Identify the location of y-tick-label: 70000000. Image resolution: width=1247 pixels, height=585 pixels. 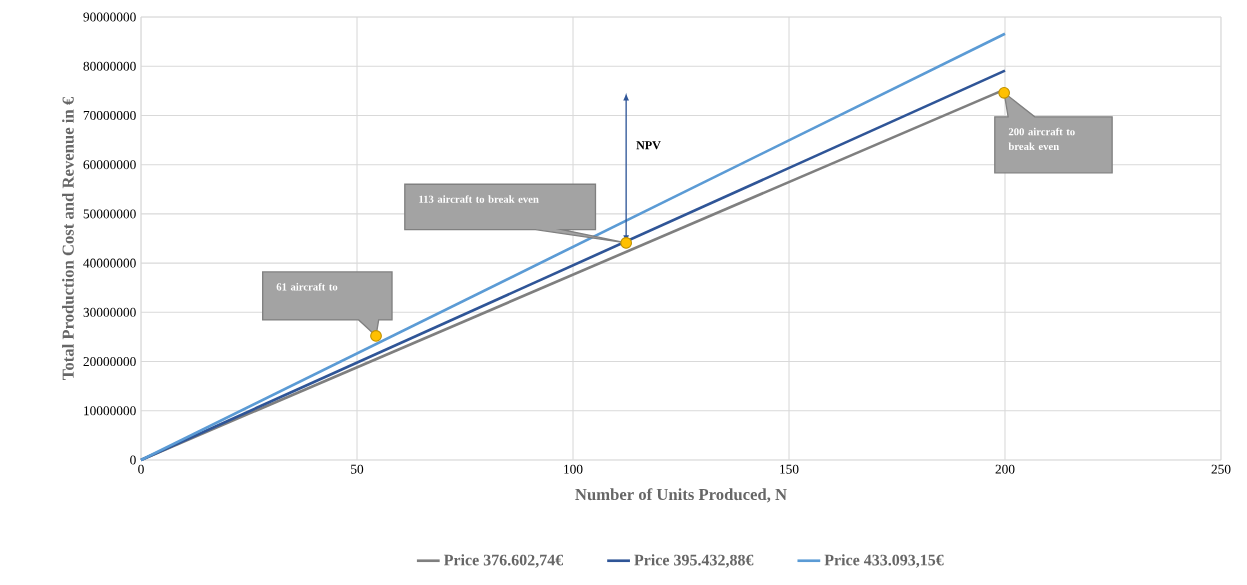
(109, 115).